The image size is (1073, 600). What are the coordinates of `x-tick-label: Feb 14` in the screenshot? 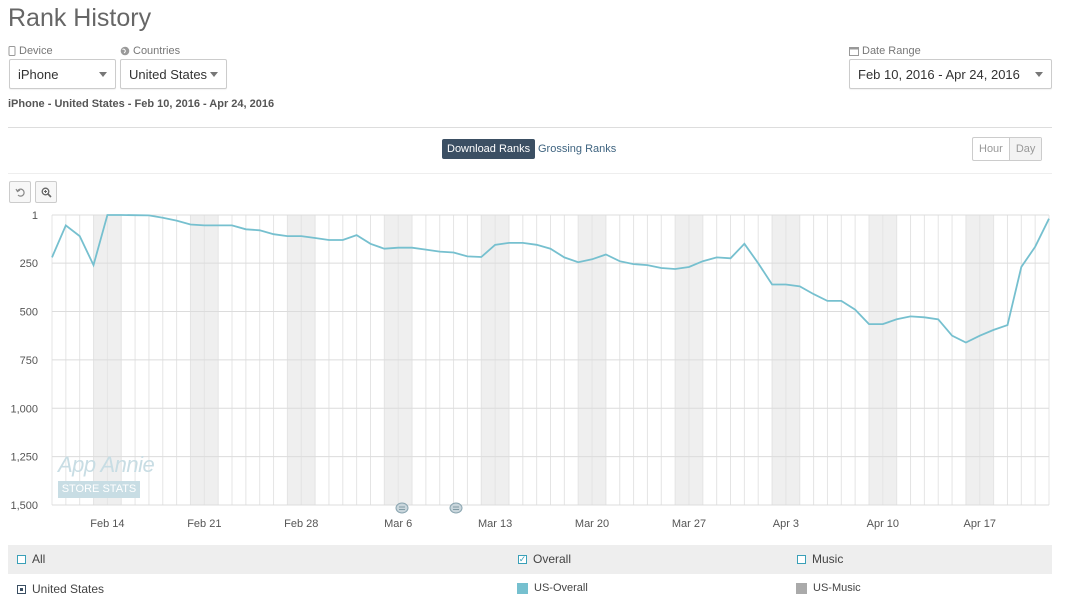 It's located at (107, 524).